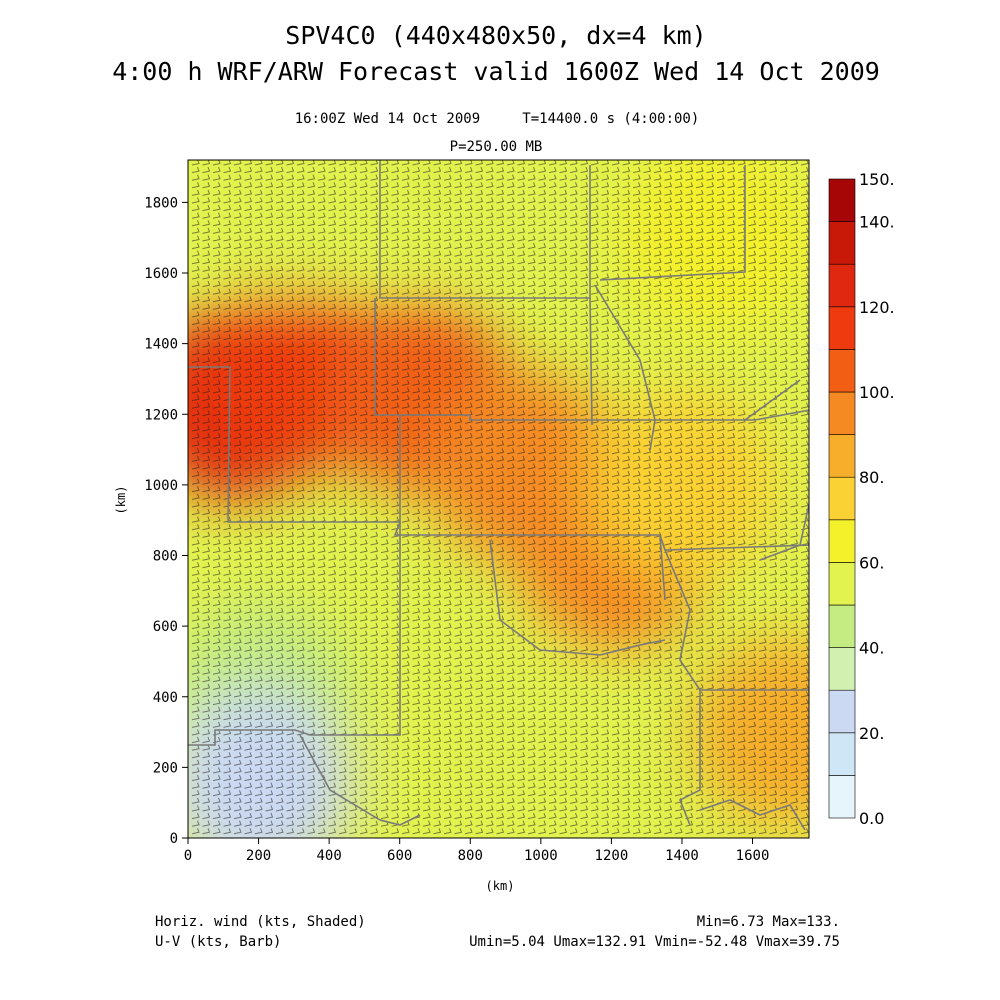 The image size is (1000, 1000). I want to click on colorbar-label-40: 40., so click(871, 648).